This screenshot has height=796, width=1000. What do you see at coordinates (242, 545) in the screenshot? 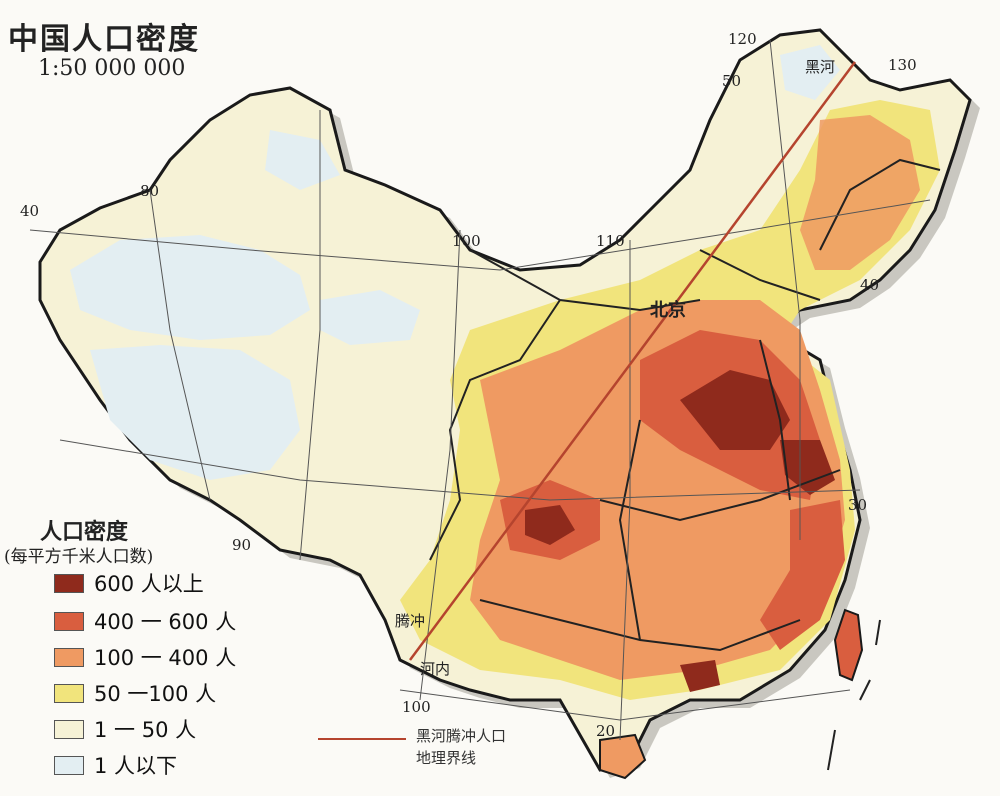
I see `longitude-label-90: 90` at bounding box center [242, 545].